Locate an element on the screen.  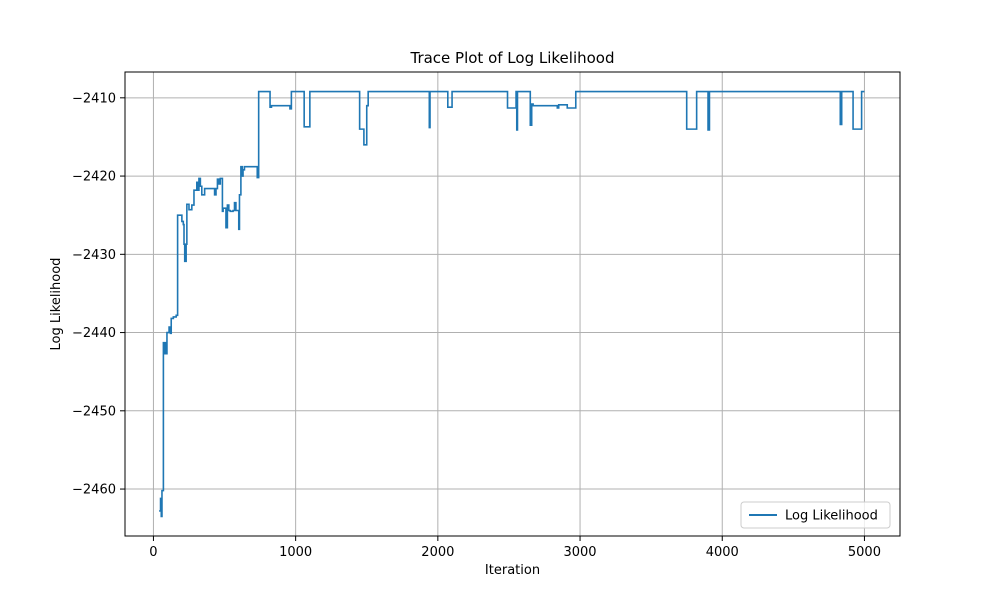
x-tick-label: 3000 is located at coordinates (579, 552).